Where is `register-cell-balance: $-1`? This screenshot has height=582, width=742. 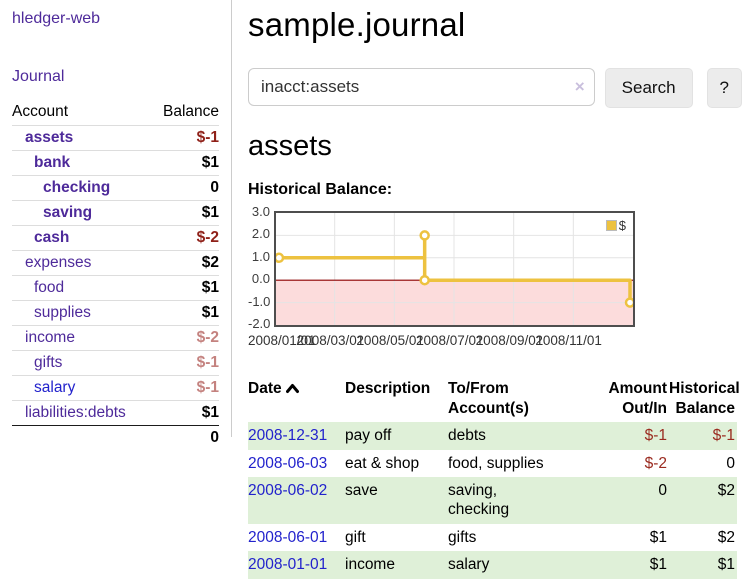 register-cell-balance: $-1 is located at coordinates (703, 436).